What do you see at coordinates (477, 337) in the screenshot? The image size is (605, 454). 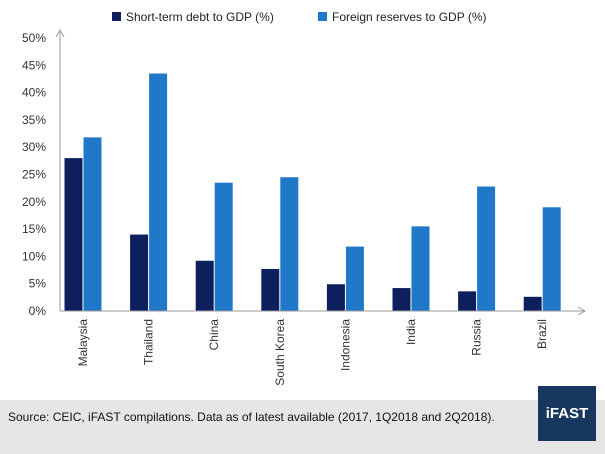 I see `x-category-label: Russia` at bounding box center [477, 337].